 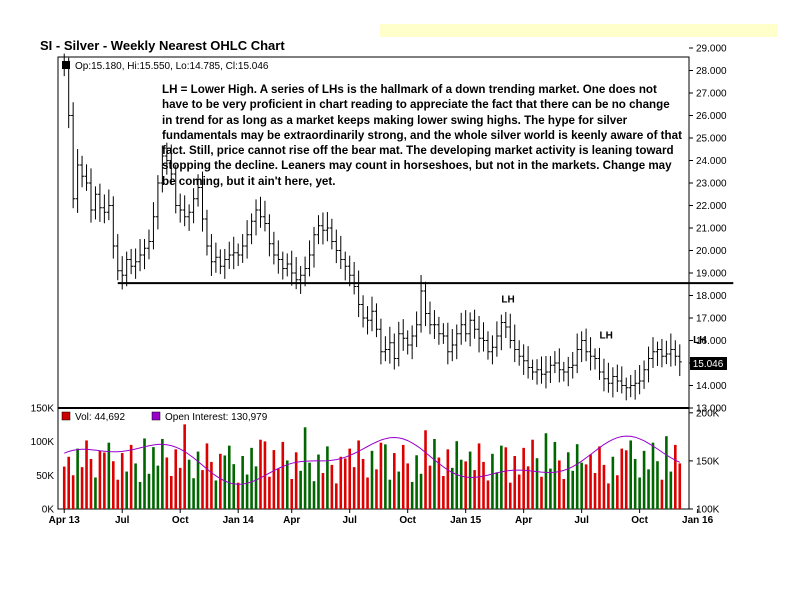 What do you see at coordinates (711, 49) in the screenshot?
I see `price-tick-label: 29.000` at bounding box center [711, 49].